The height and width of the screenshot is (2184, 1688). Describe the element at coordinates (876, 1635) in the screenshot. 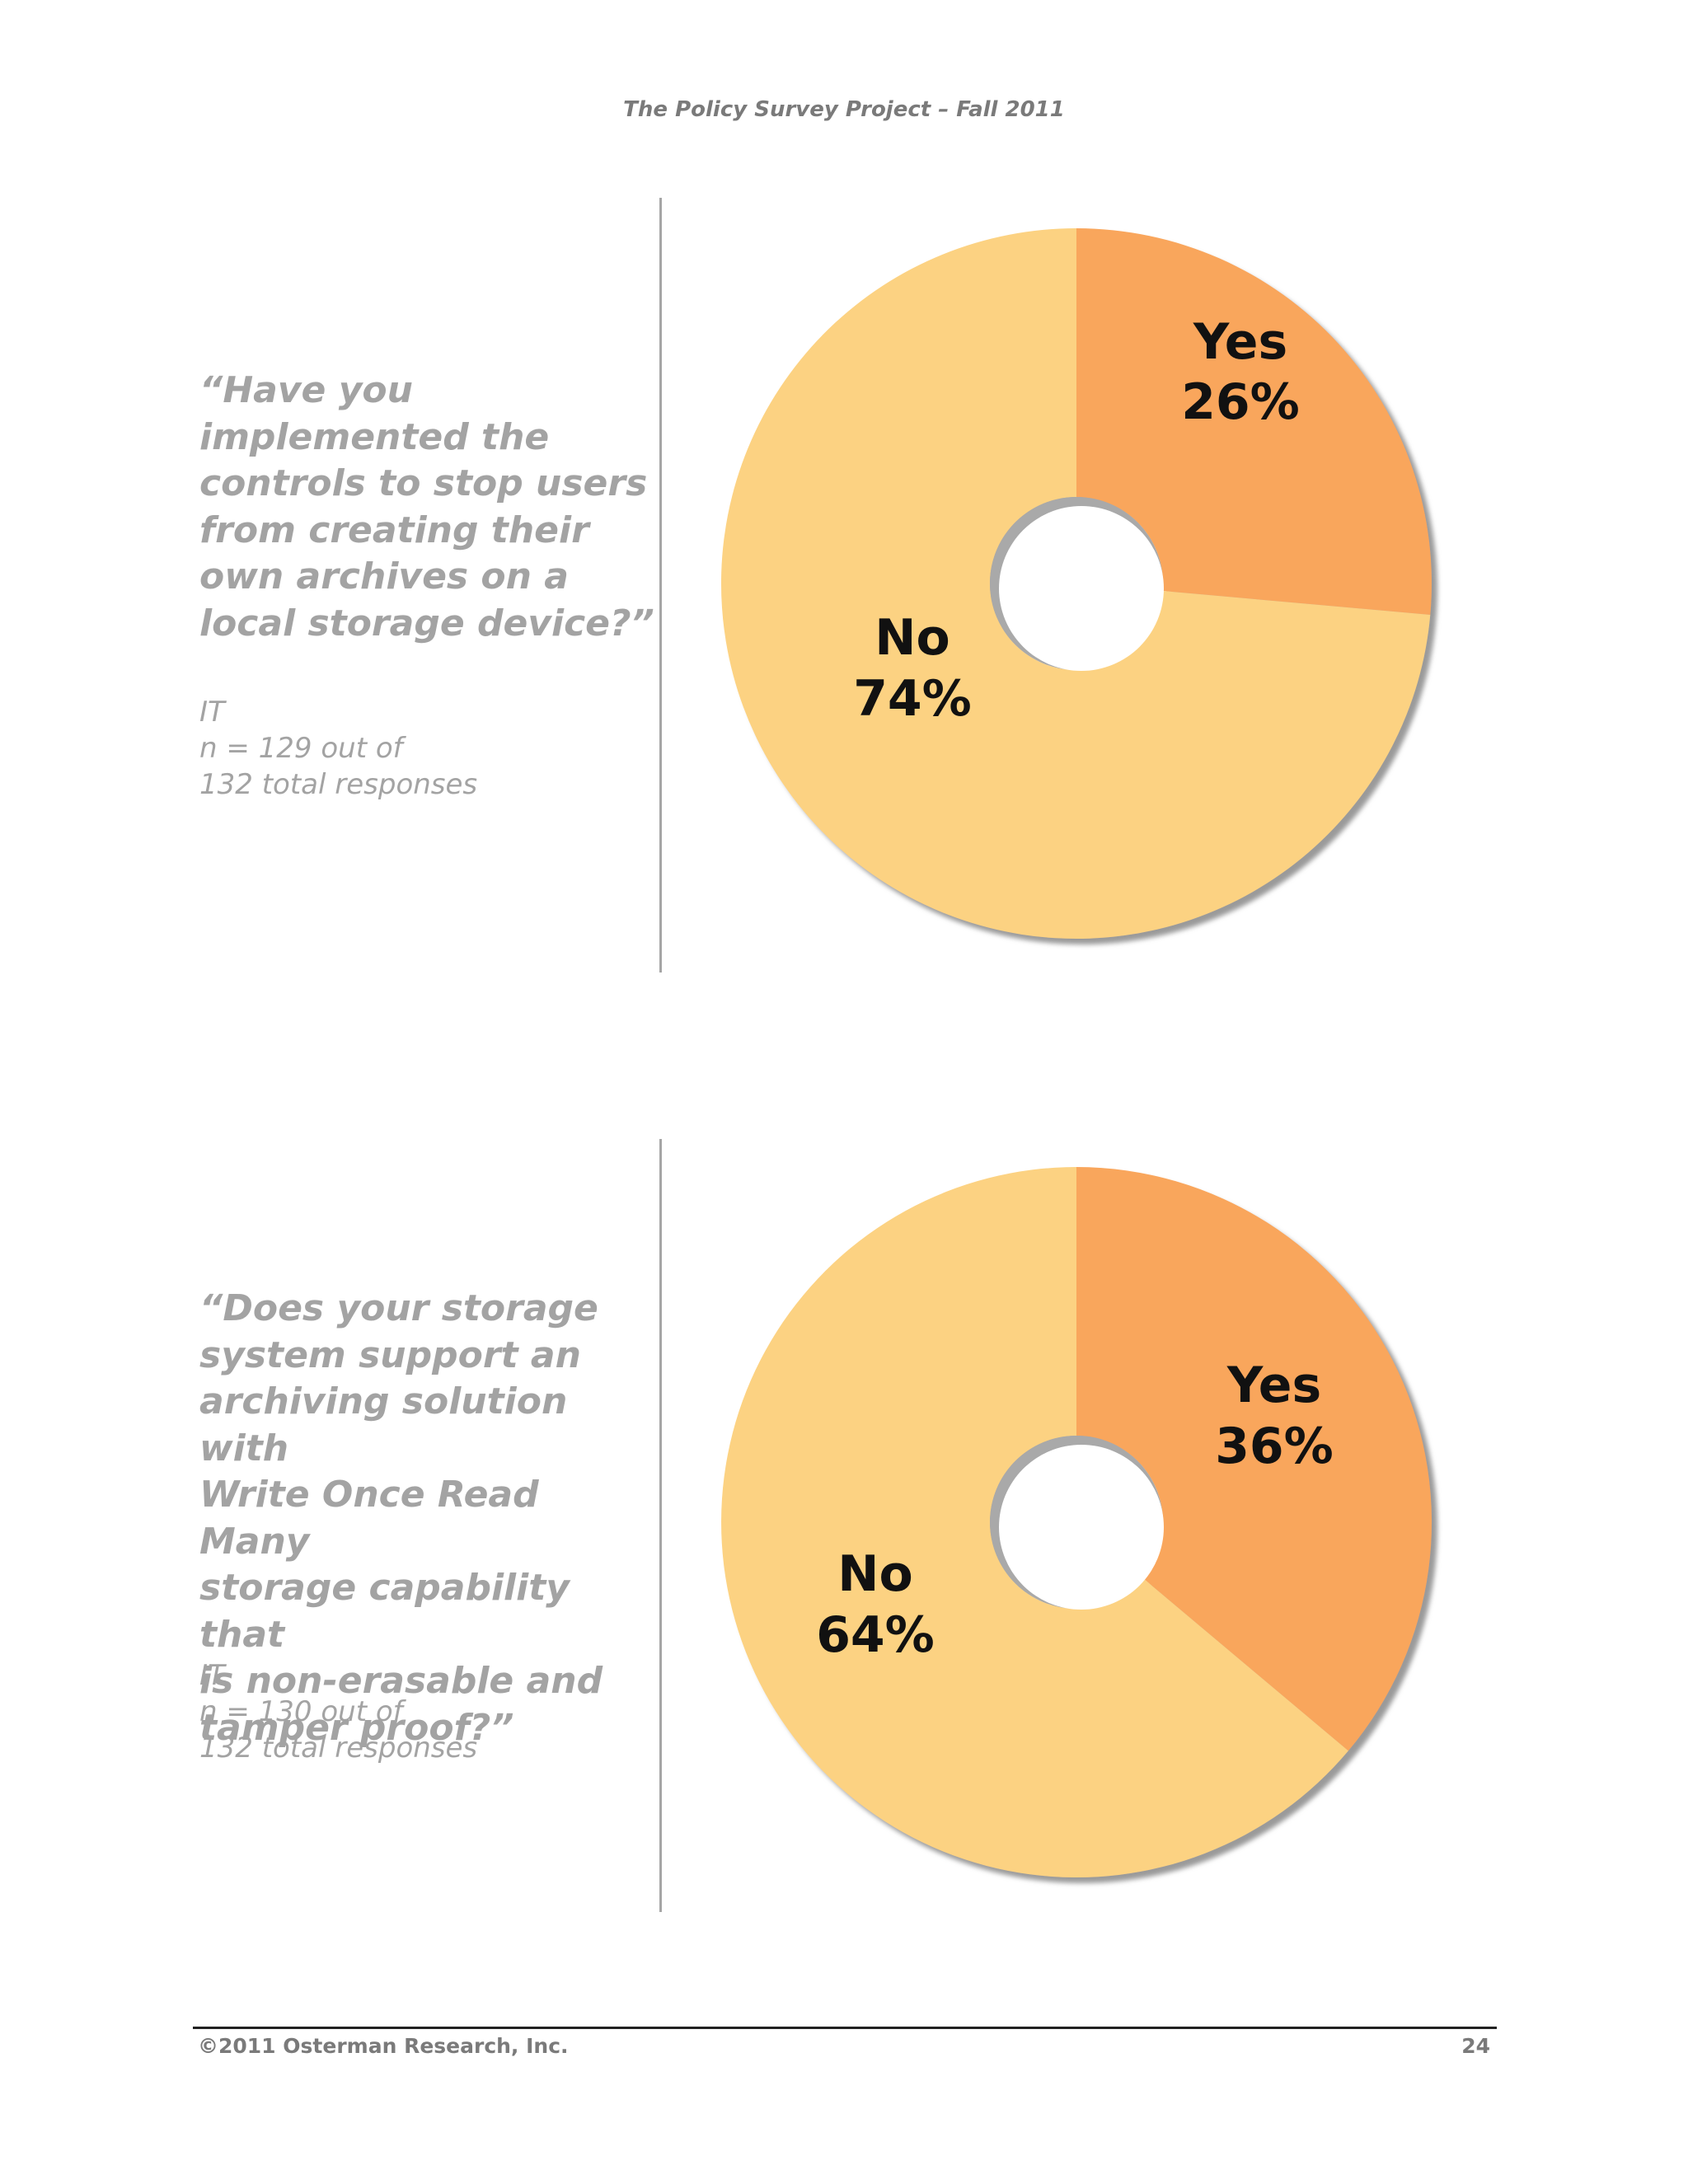

I see `value-no: 64%` at that location.